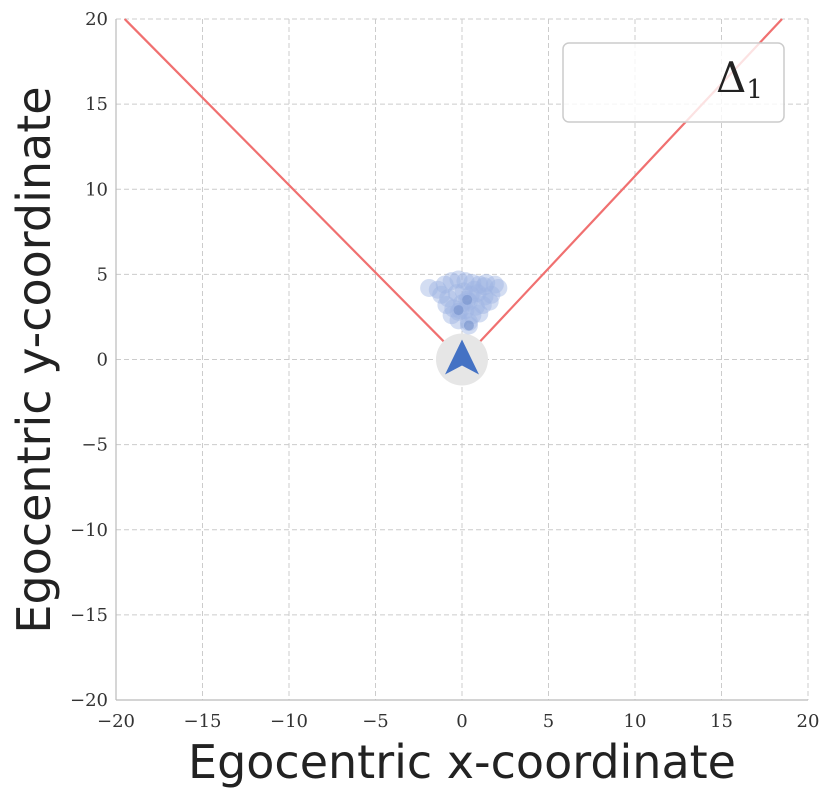 The image size is (831, 797). Describe the element at coordinates (96, 189) in the screenshot. I see `y-tick-label: 10` at that location.